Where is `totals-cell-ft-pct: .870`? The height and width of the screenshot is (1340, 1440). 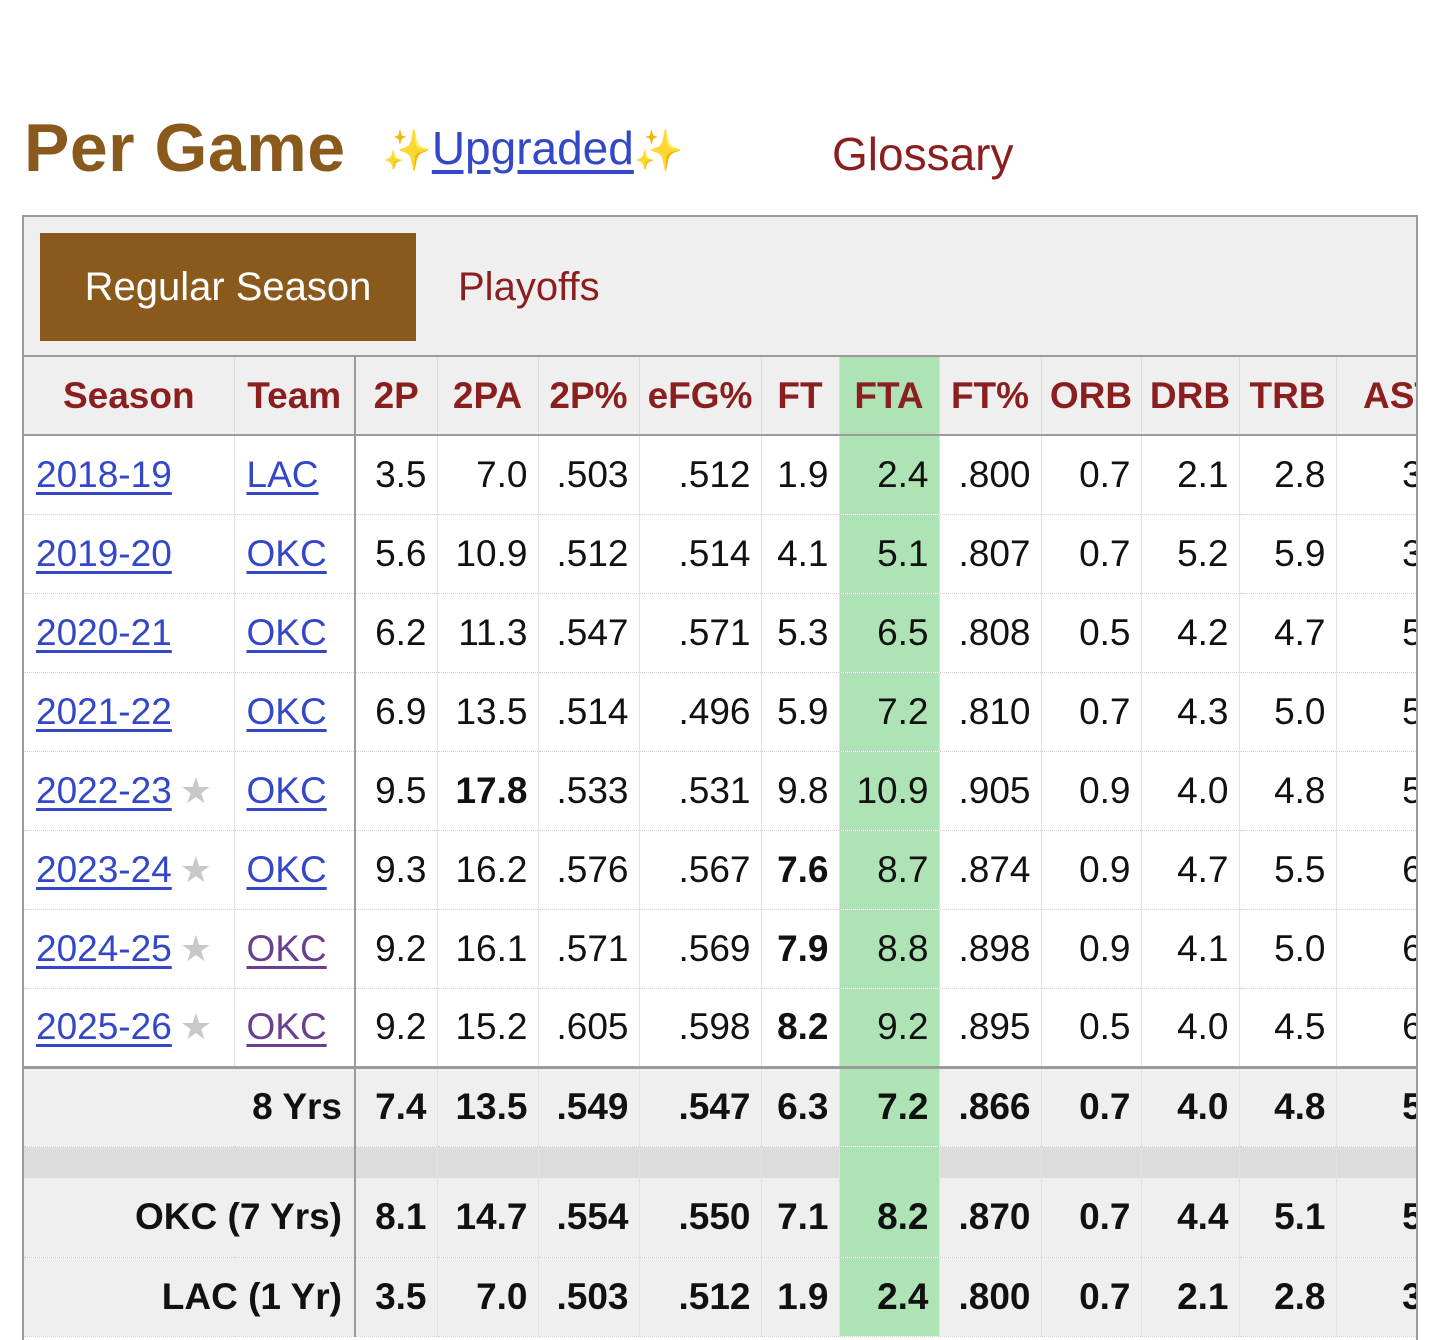 totals-cell-ft-pct: .870 is located at coordinates (990, 1218).